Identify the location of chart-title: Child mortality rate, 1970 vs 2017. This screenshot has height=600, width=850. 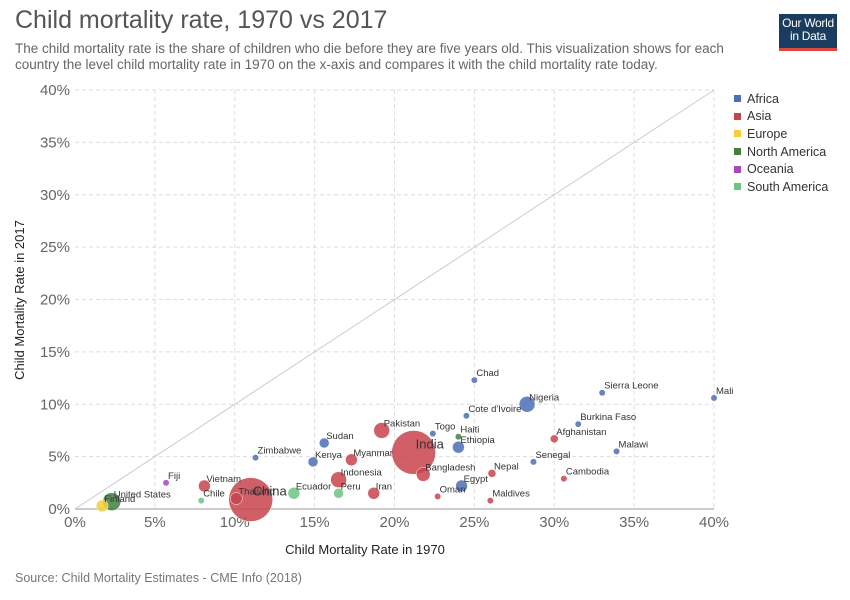
(201, 20).